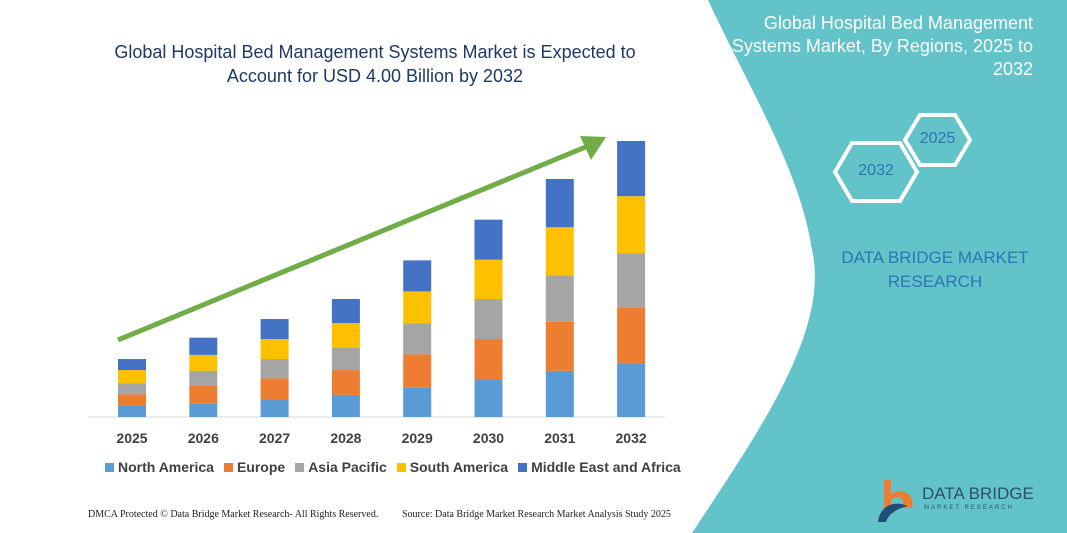 Image resolution: width=1067 pixels, height=533 pixels. Describe the element at coordinates (559, 346) in the screenshot. I see `bar-segment-2031-europe` at that location.